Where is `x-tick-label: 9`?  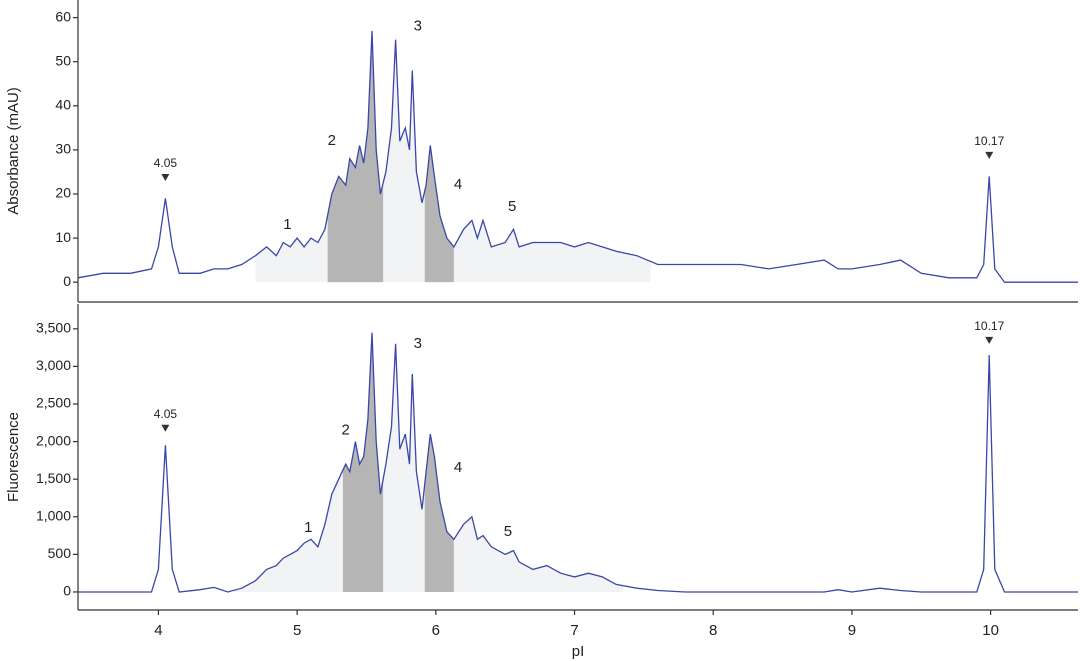
x-tick-label: 9 is located at coordinates (852, 630).